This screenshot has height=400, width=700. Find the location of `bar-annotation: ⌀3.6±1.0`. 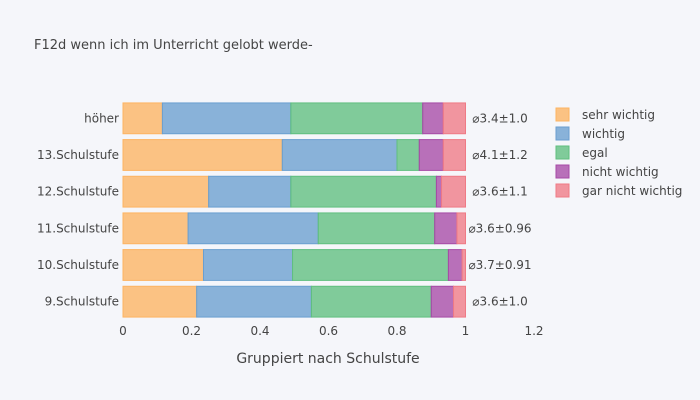

bar-annotation: ⌀3.6±1.0 is located at coordinates (499, 302).